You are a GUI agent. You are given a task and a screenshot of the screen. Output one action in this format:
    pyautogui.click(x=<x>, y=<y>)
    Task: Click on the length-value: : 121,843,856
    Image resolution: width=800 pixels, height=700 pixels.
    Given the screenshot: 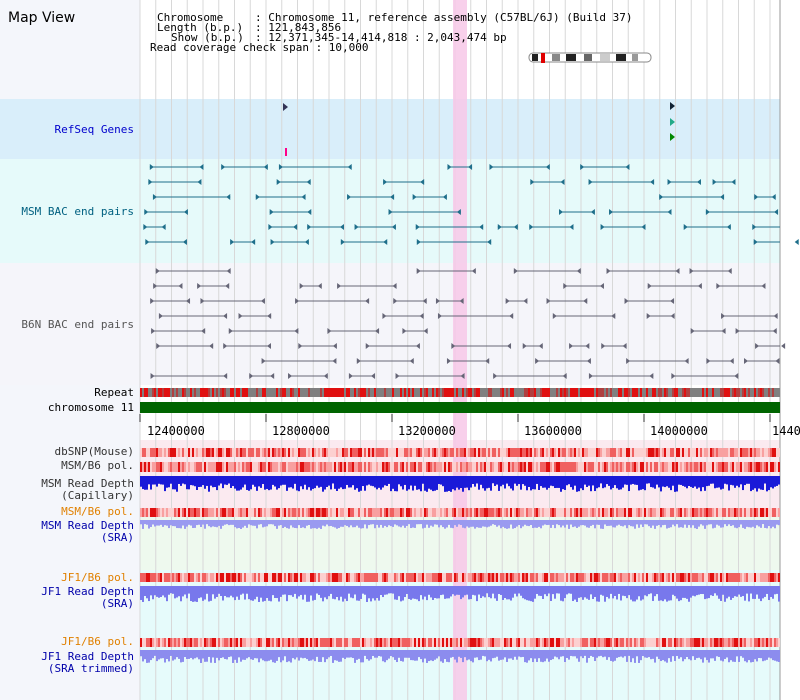 What is the action you would take?
    pyautogui.click(x=298, y=27)
    